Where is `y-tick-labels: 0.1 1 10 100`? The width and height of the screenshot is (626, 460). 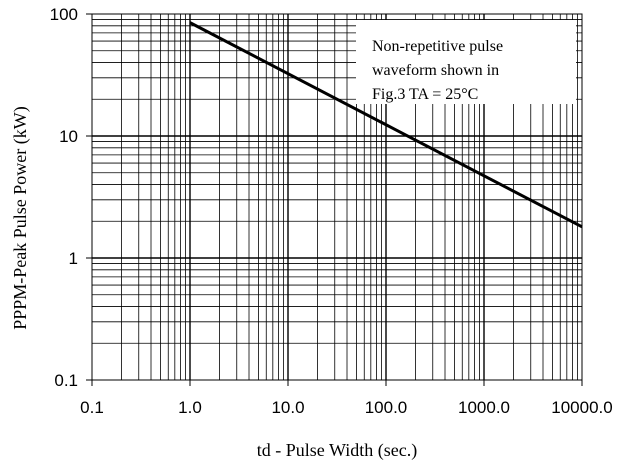 y-tick-labels: 0.1 1 10 100 is located at coordinates (71, 197).